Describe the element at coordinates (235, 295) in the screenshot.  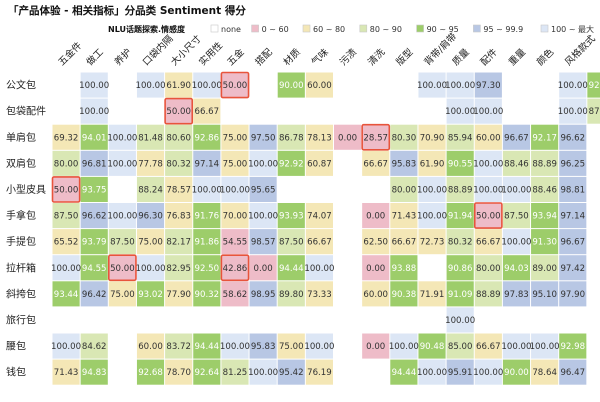
I see `cell-value: 58.62` at that location.